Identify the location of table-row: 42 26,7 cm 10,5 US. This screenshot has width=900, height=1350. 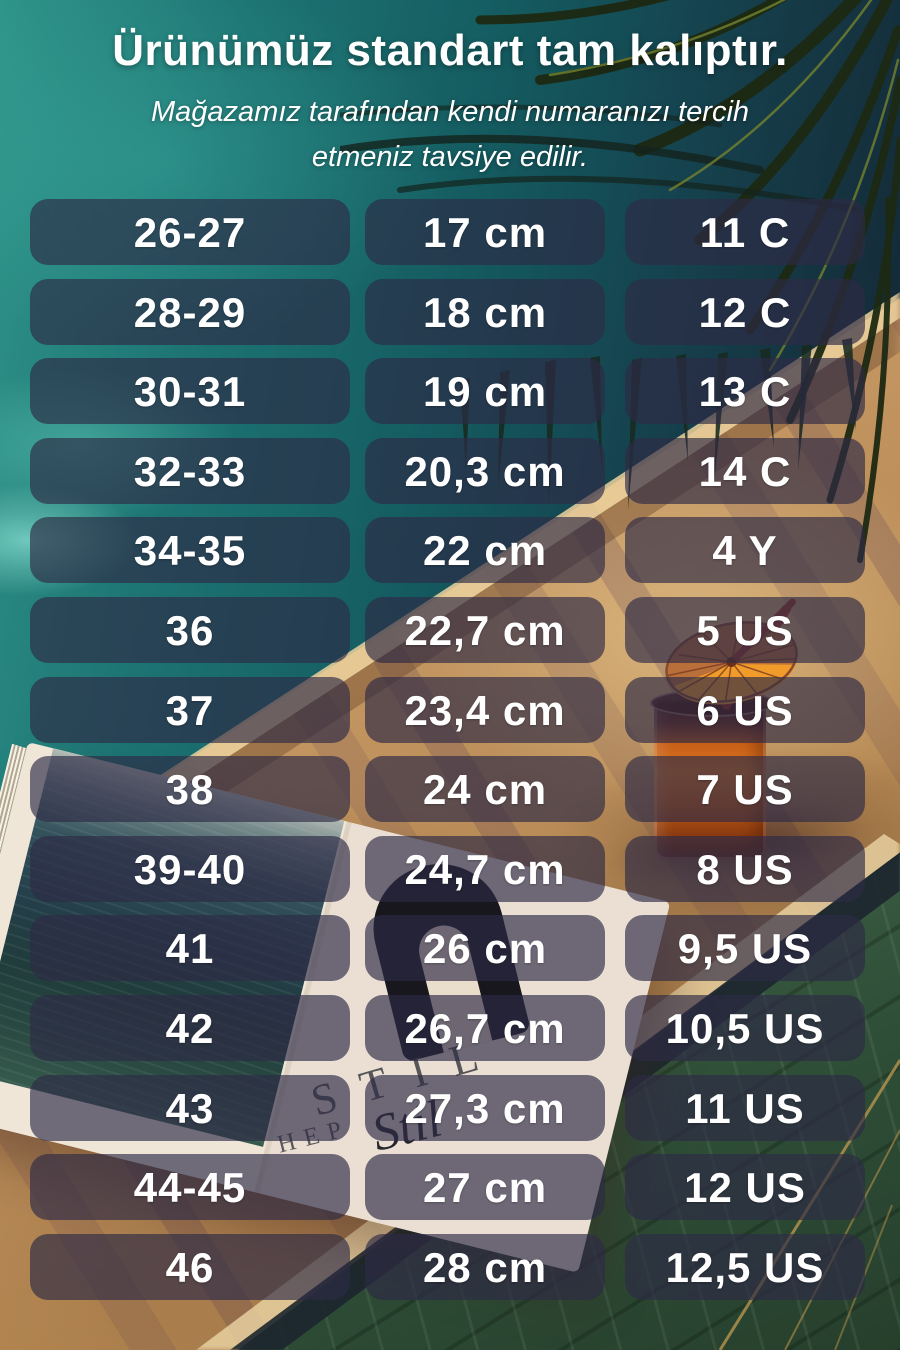
(450, 1027).